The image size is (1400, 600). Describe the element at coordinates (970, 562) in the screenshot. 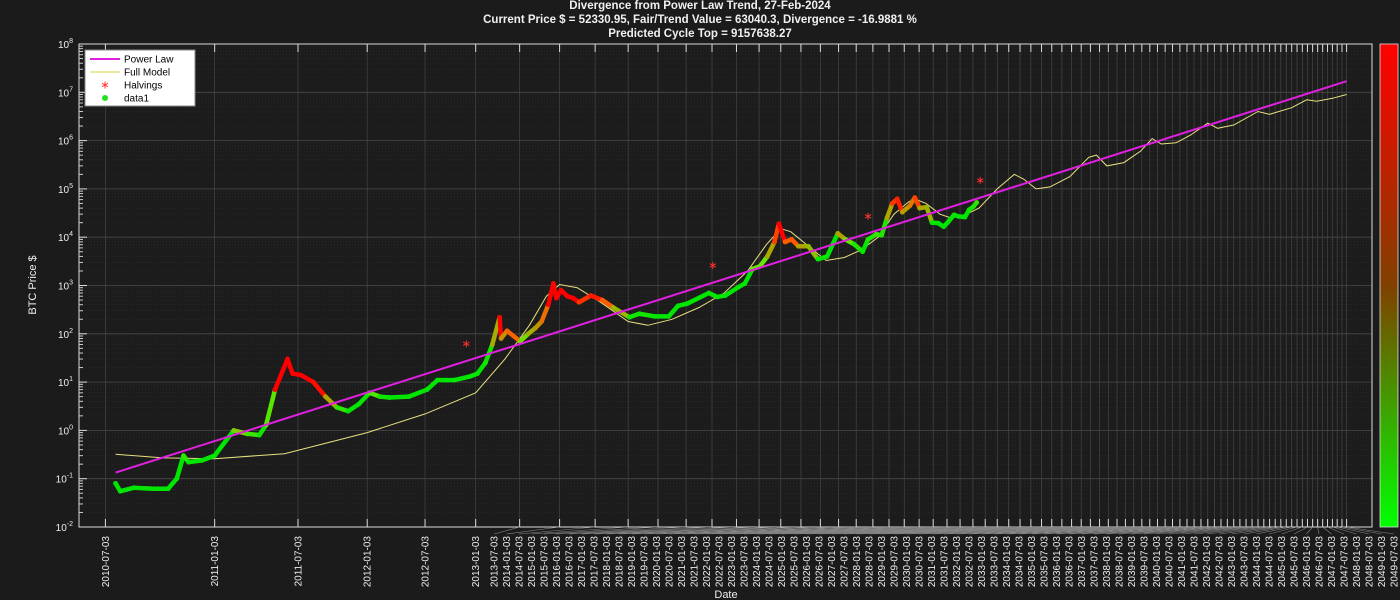

I see `x-tick-label: 2032-07-03` at that location.